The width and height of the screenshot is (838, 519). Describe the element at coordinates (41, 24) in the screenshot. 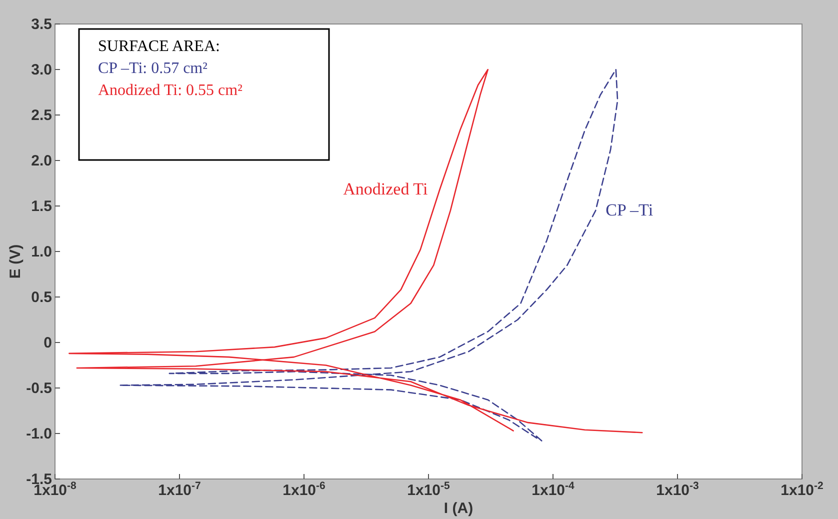

I see `y-tick-label: 3.5` at that location.